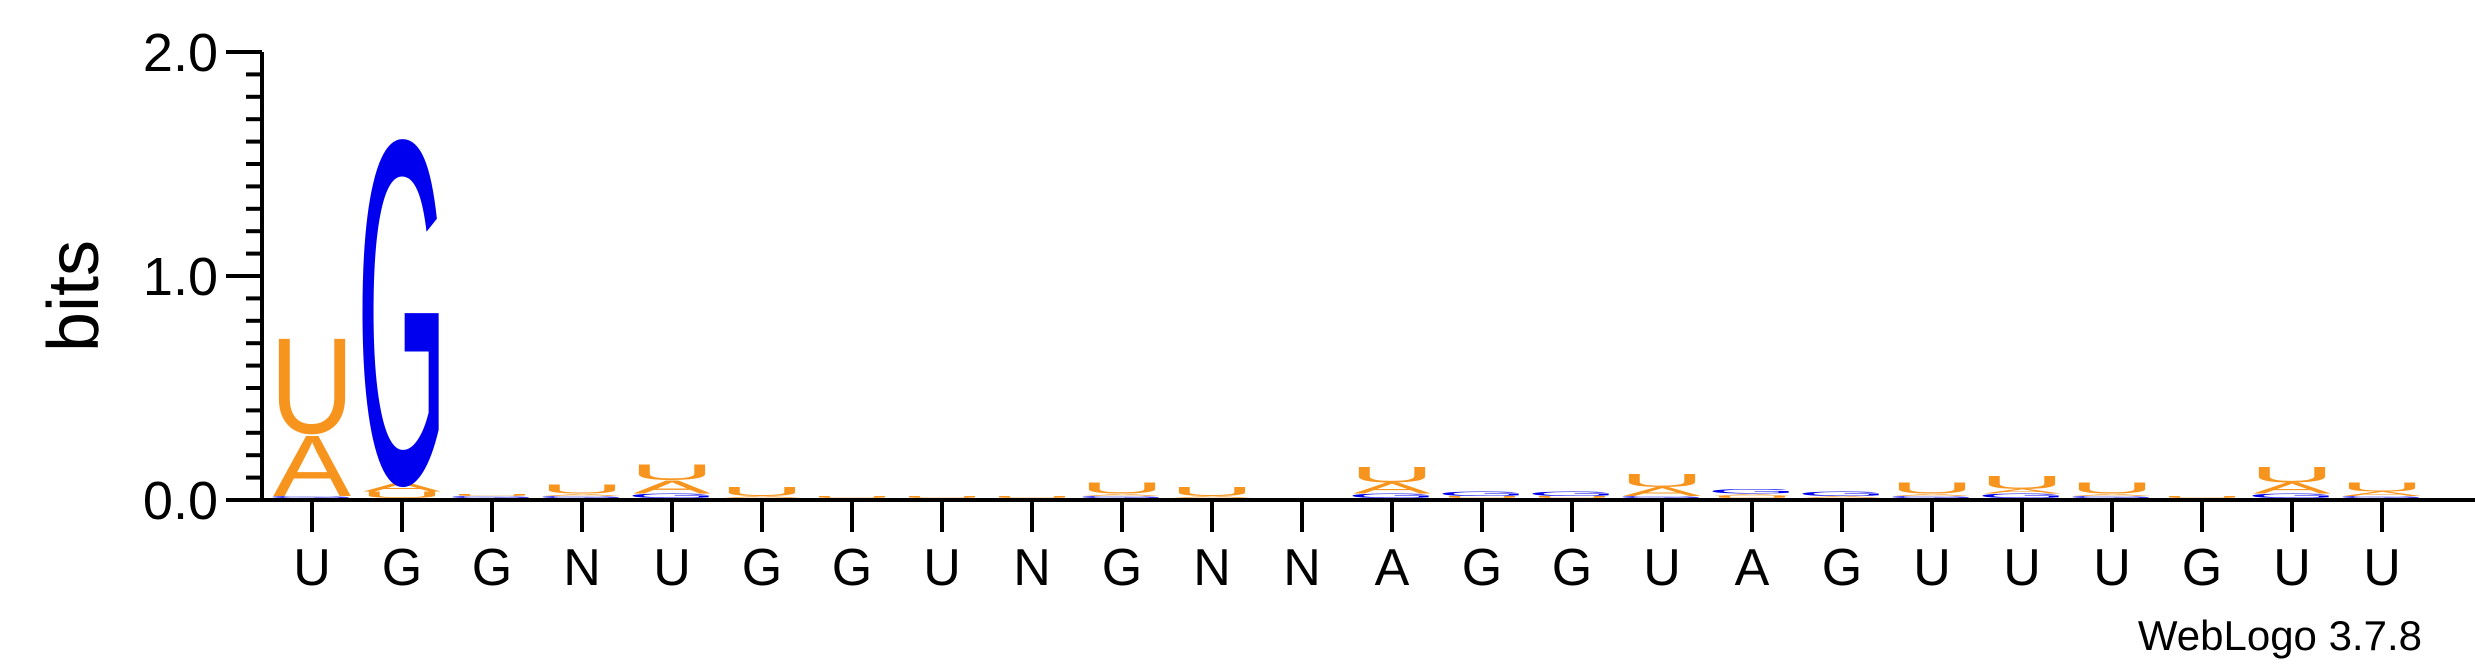 This screenshot has width=2475, height=667. What do you see at coordinates (180, 501) in the screenshot?
I see `y-tick-label: 0.0` at bounding box center [180, 501].